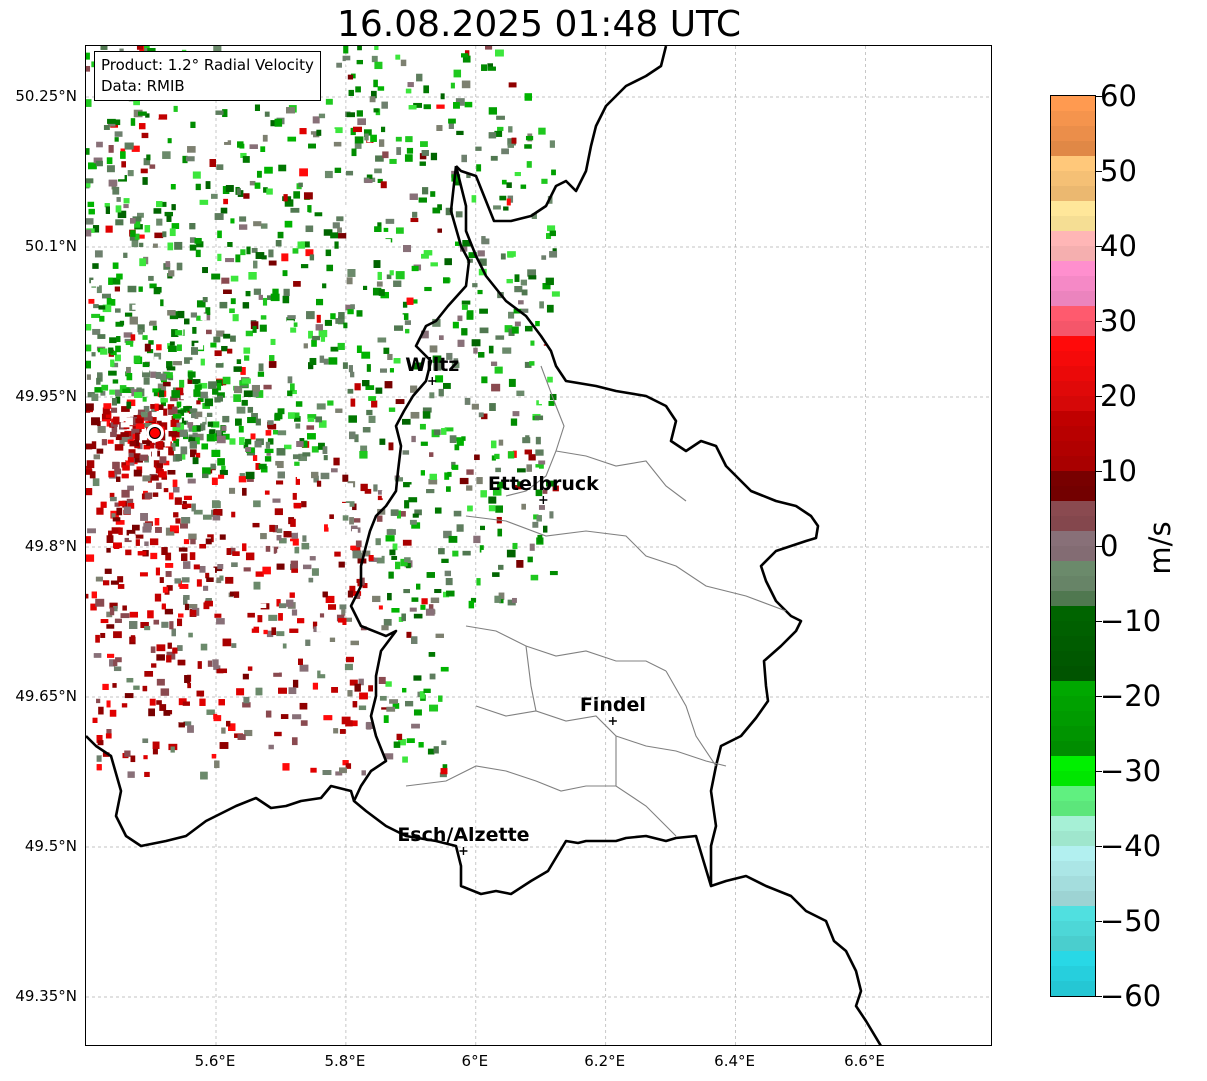 Image resolution: width=1207 pixels, height=1081 pixels. Describe the element at coordinates (605, 1061) in the screenshot. I see `lon-tick-label: 6.2°E` at that location.